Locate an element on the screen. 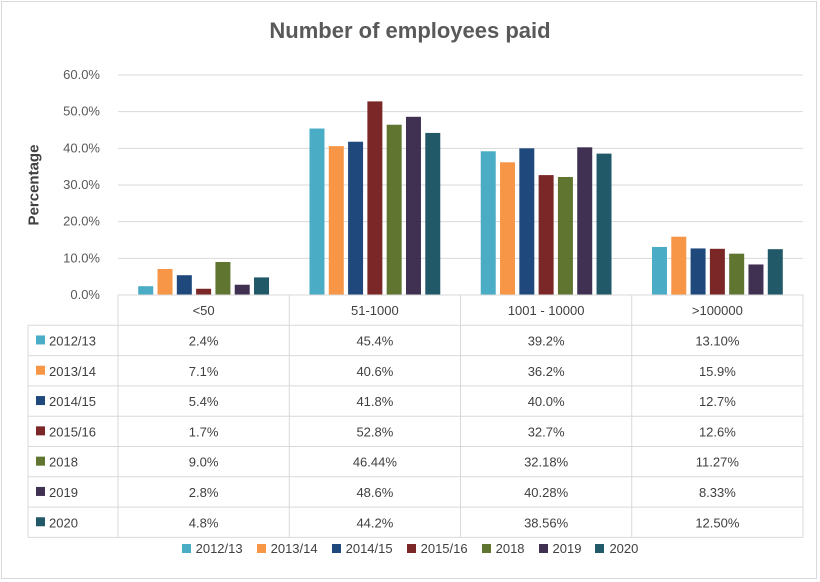  data-label: 2.4% is located at coordinates (204, 340).